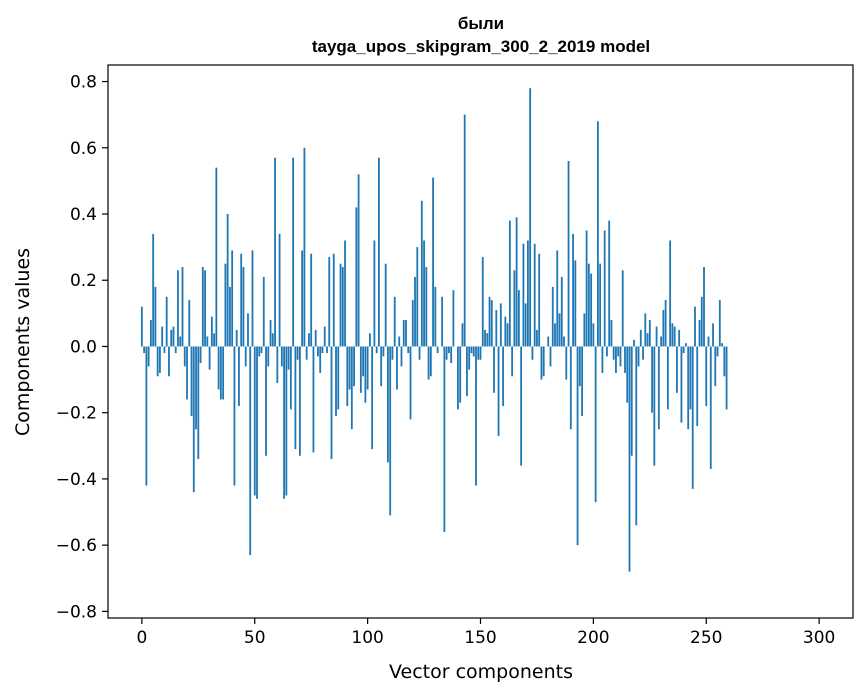 Image resolution: width=867 pixels, height=696 pixels. Describe the element at coordinates (480, 638) in the screenshot. I see `x-tick-label: 150` at that location.